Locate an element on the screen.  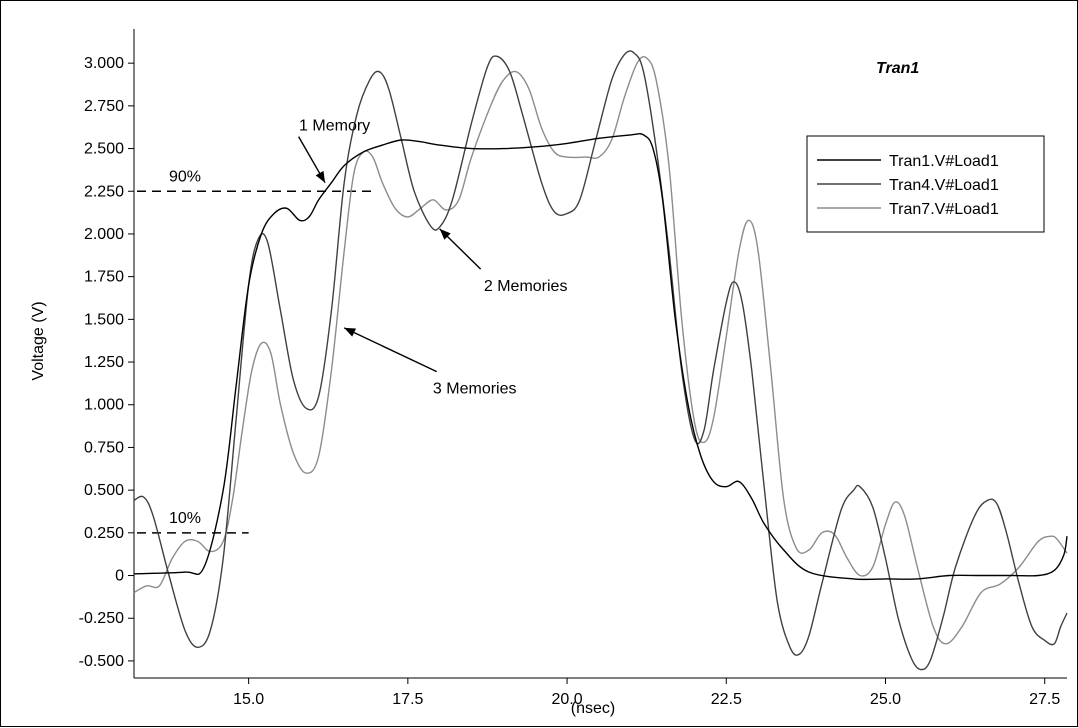
annotation-label: 1 Memory is located at coordinates (334, 126).